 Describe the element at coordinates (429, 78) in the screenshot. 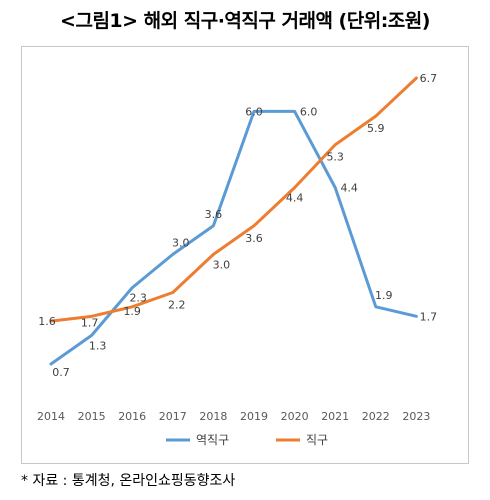

I see `data-label: 6.7` at that location.